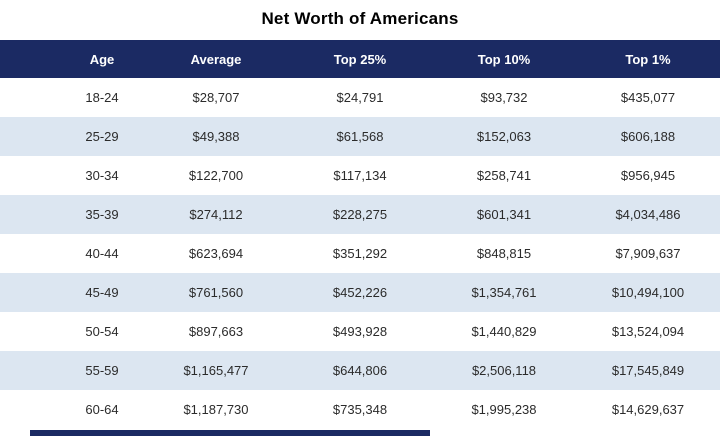 The width and height of the screenshot is (720, 436). I want to click on column-header-top1: Top 1%, so click(648, 59).